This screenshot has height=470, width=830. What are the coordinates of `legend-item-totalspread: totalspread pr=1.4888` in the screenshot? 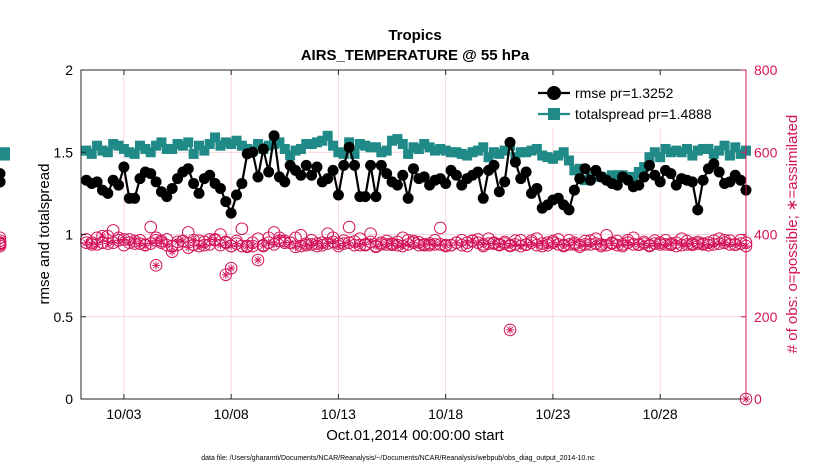 It's located at (625, 114).